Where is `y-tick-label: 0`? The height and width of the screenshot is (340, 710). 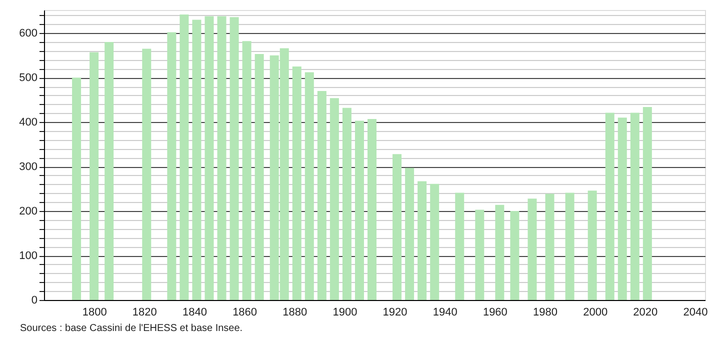
y-tick-label: 0 is located at coordinates (34, 300).